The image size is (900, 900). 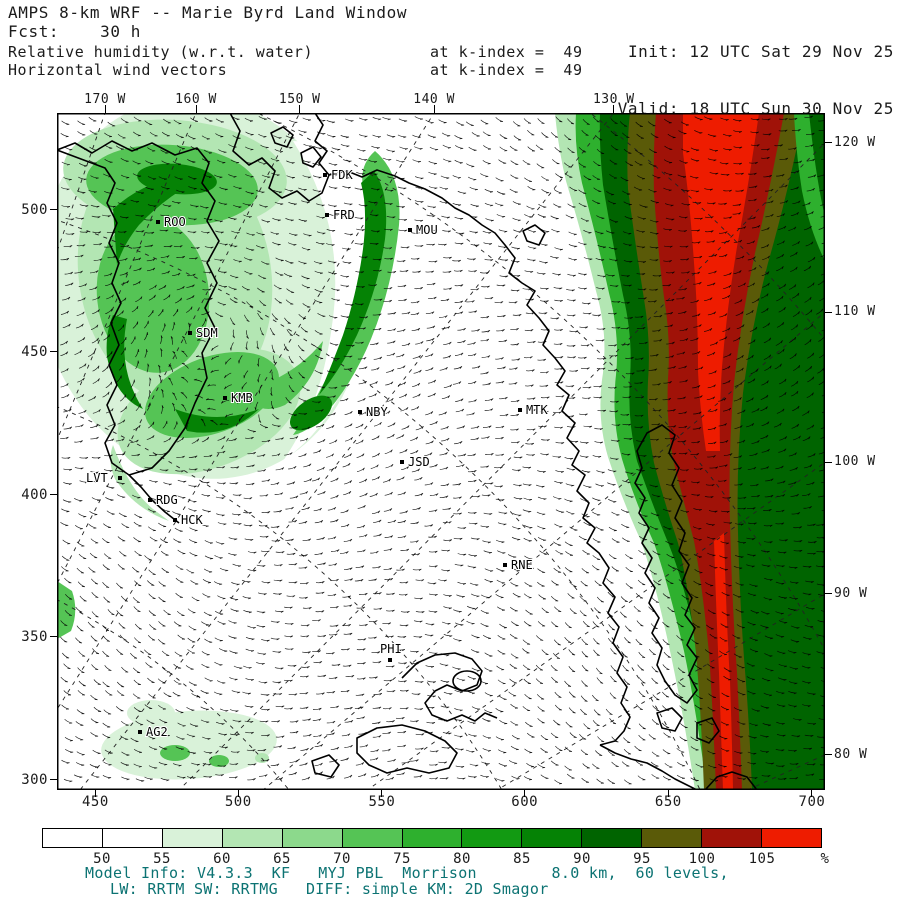 What do you see at coordinates (299, 99) in the screenshot?
I see `axis-tick-label-top: 150 W` at bounding box center [299, 99].